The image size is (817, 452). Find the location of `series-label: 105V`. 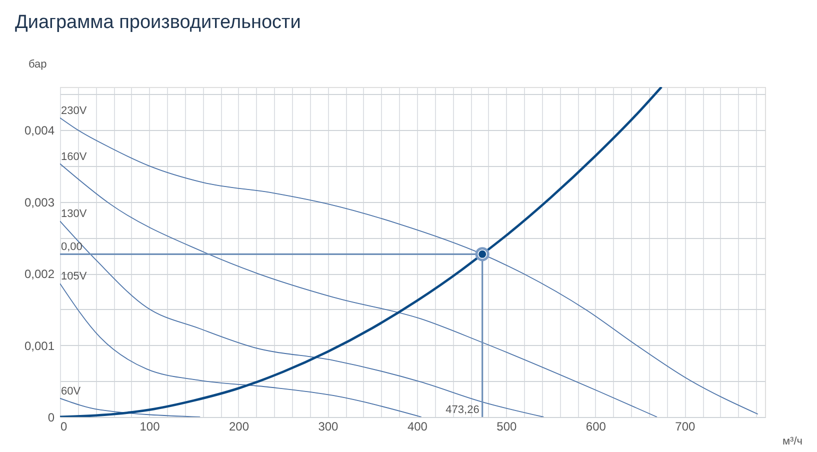

series-label: 105V is located at coordinates (74, 276).